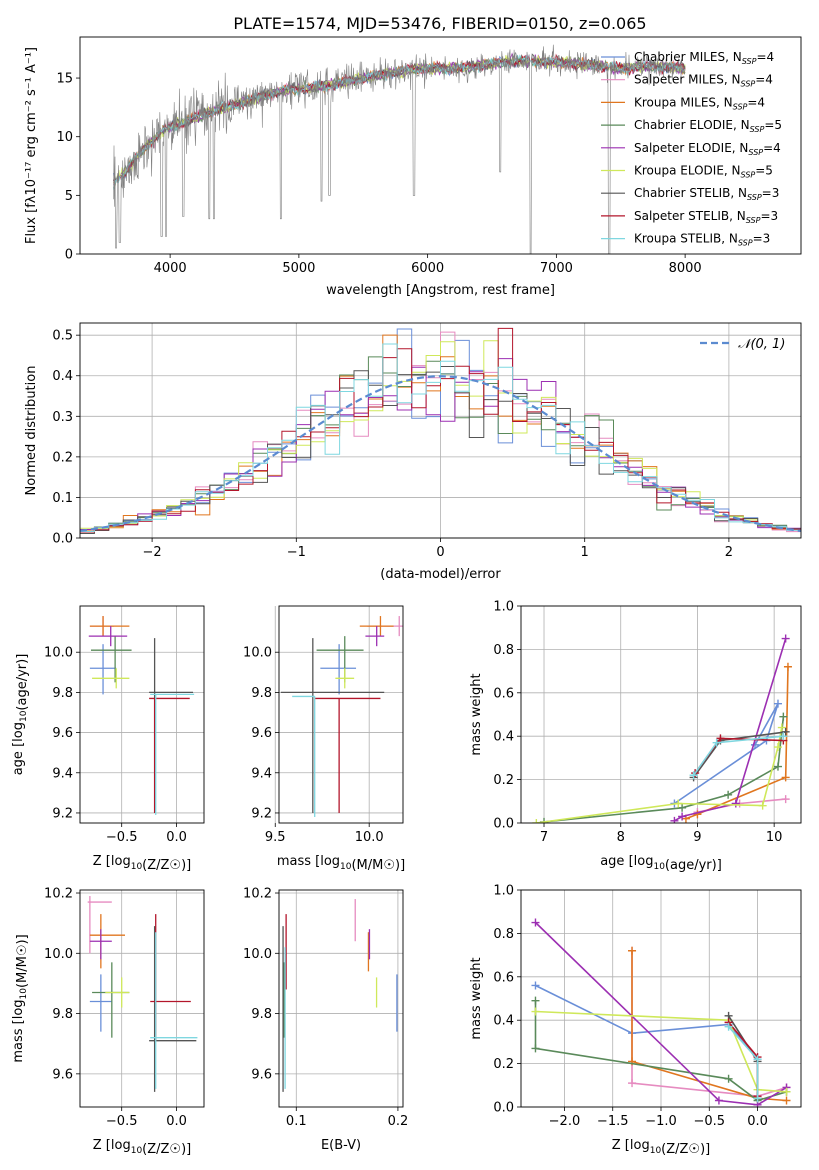  What do you see at coordinates (58, 894) in the screenshot?
I see `y-tick-label: 10.2` at bounding box center [58, 894].